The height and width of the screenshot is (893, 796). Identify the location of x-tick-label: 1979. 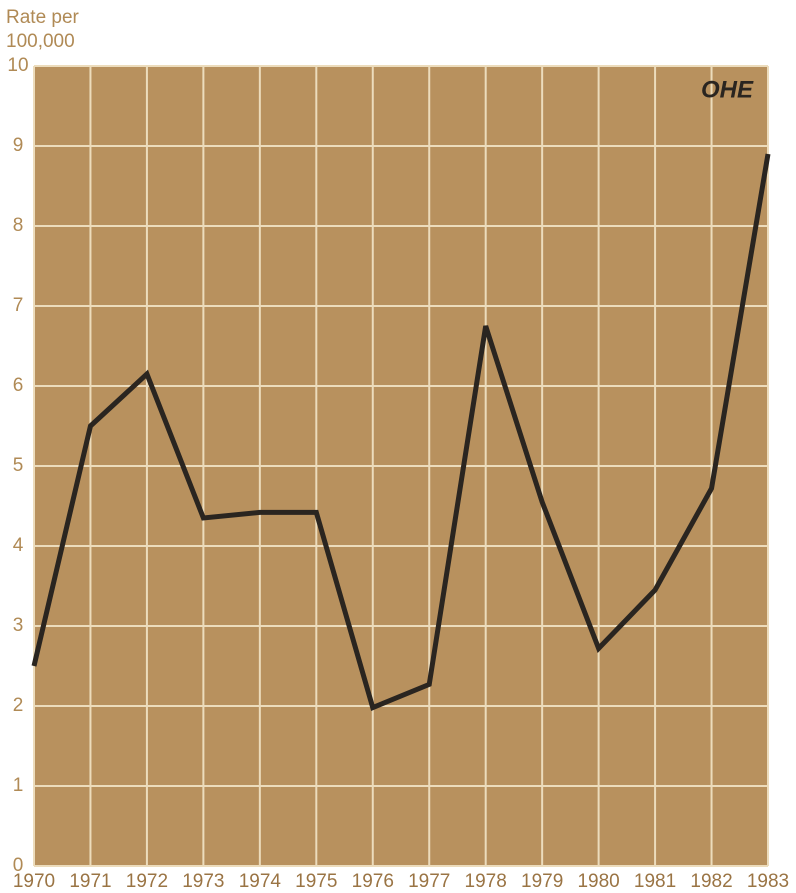
(542, 881).